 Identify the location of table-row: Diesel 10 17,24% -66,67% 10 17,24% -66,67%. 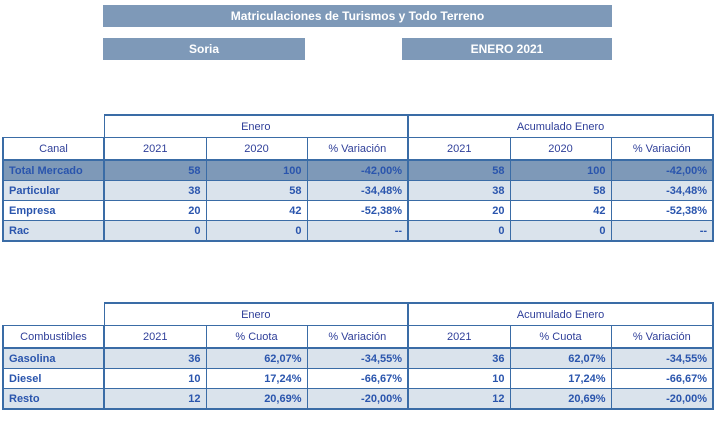
(358, 378).